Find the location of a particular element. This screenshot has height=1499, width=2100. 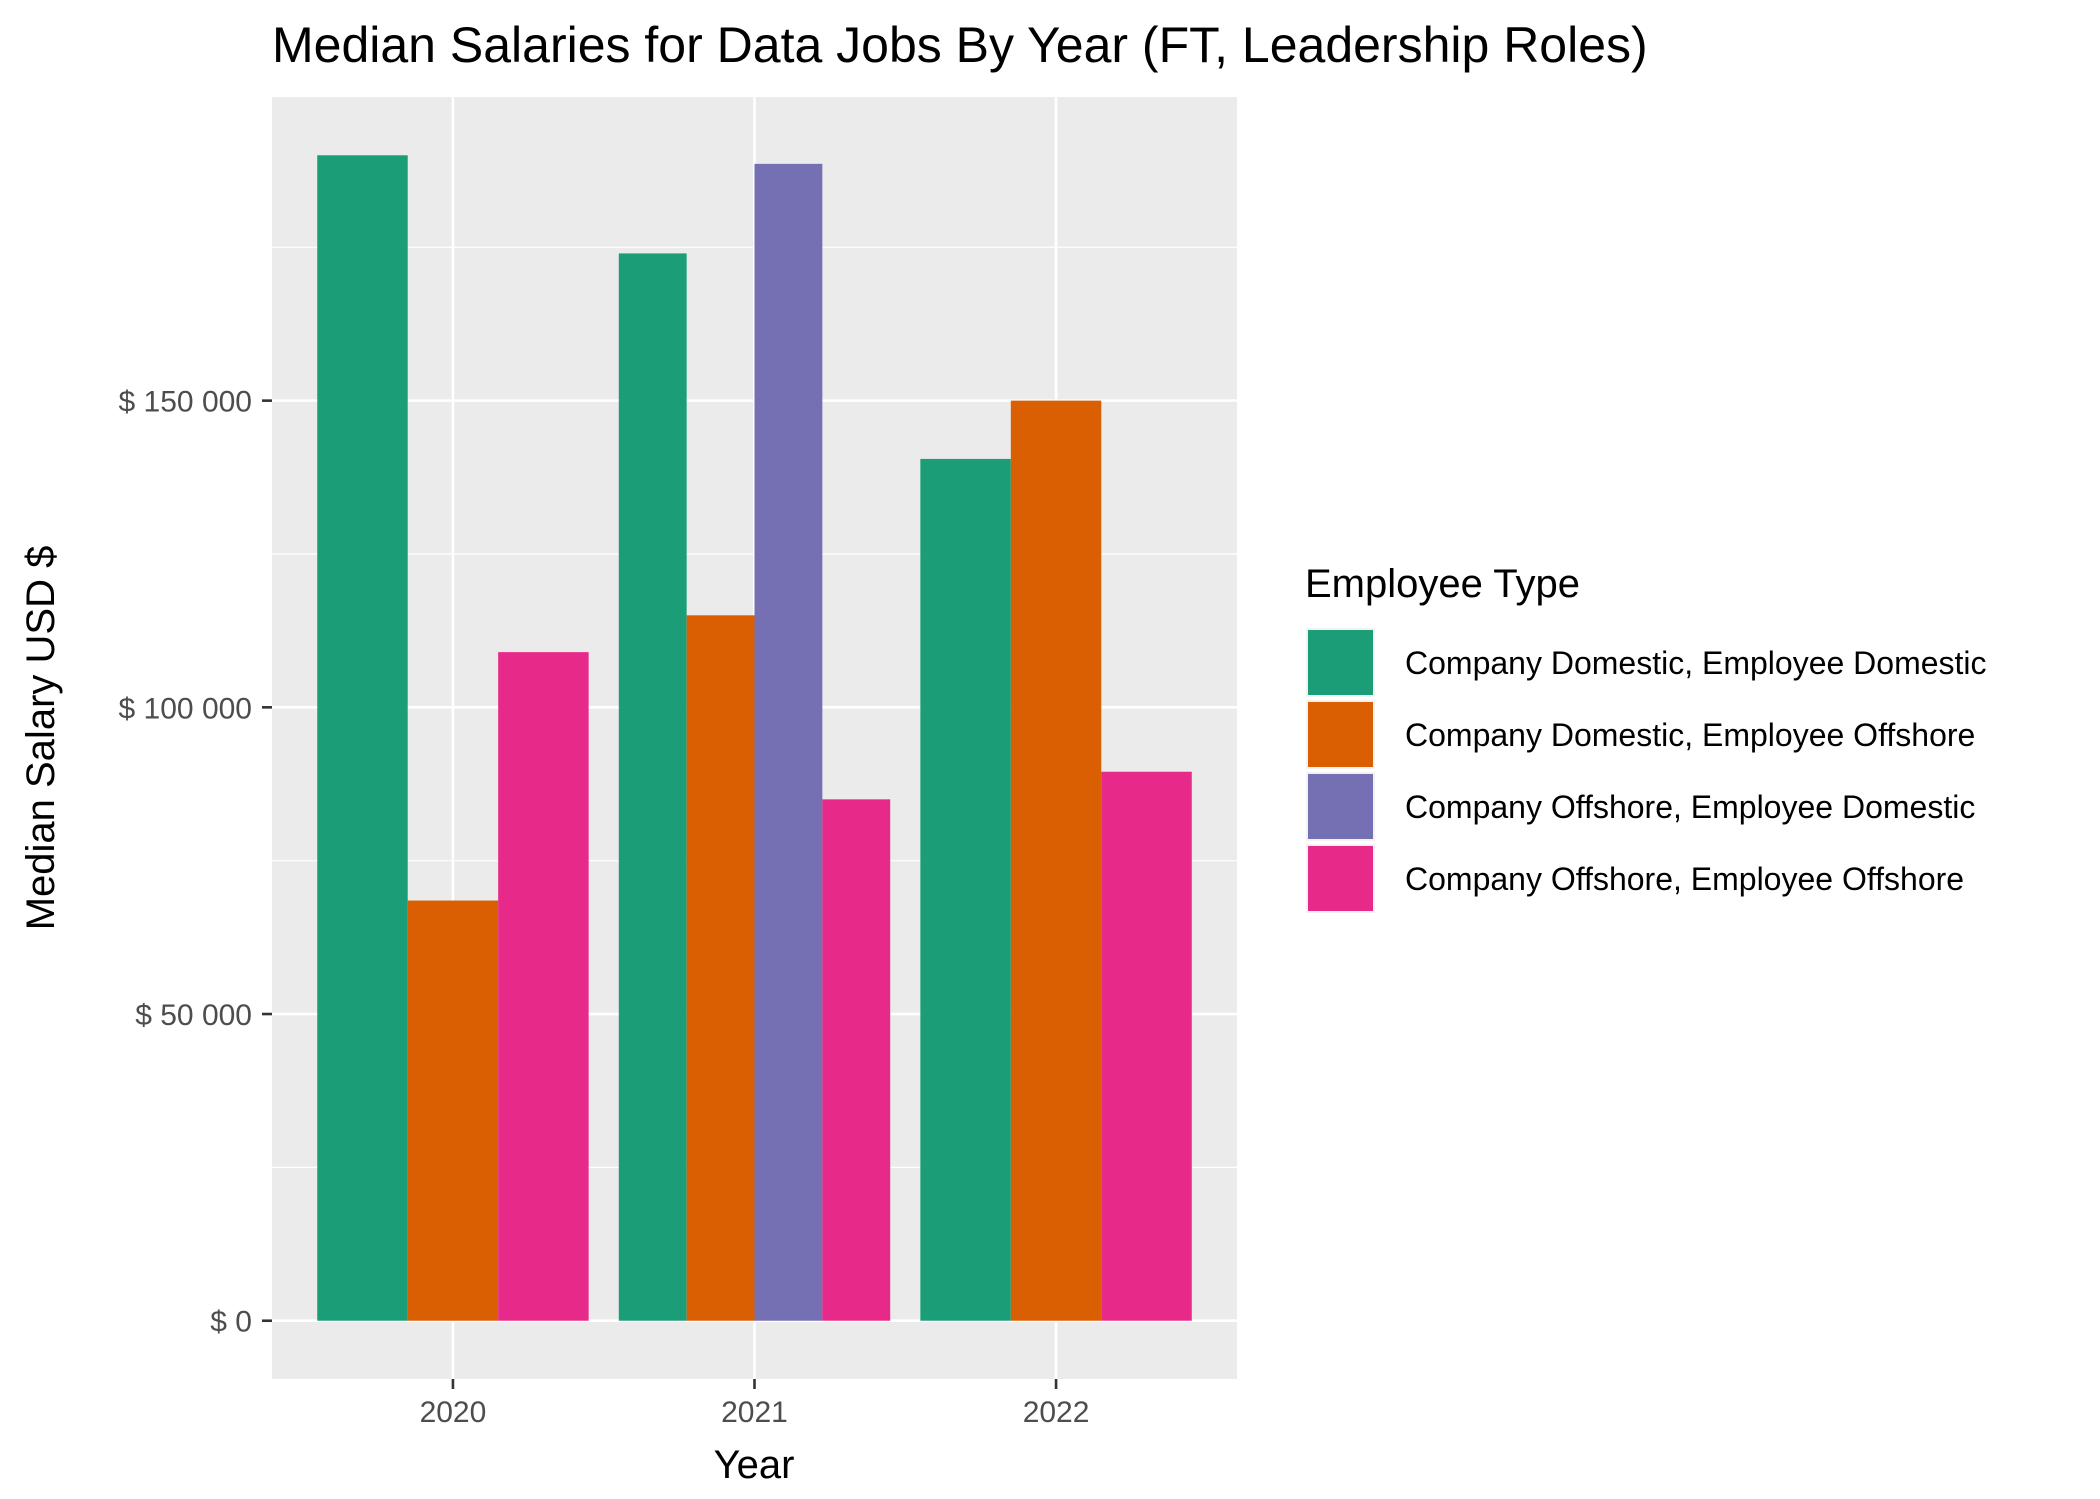

x-axis-label: Year is located at coordinates (754, 1465).